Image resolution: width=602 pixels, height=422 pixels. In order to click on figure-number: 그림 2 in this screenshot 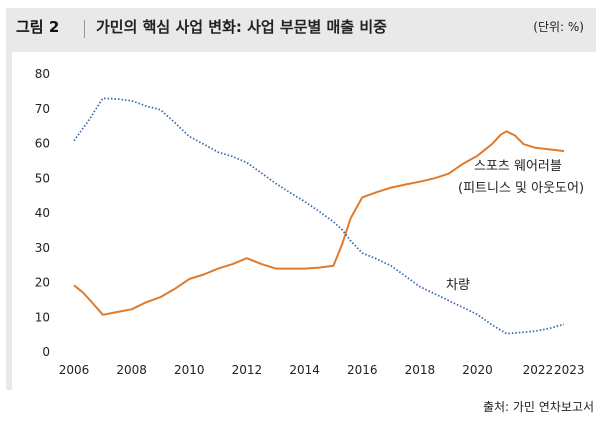, I will do `click(38, 27)`.